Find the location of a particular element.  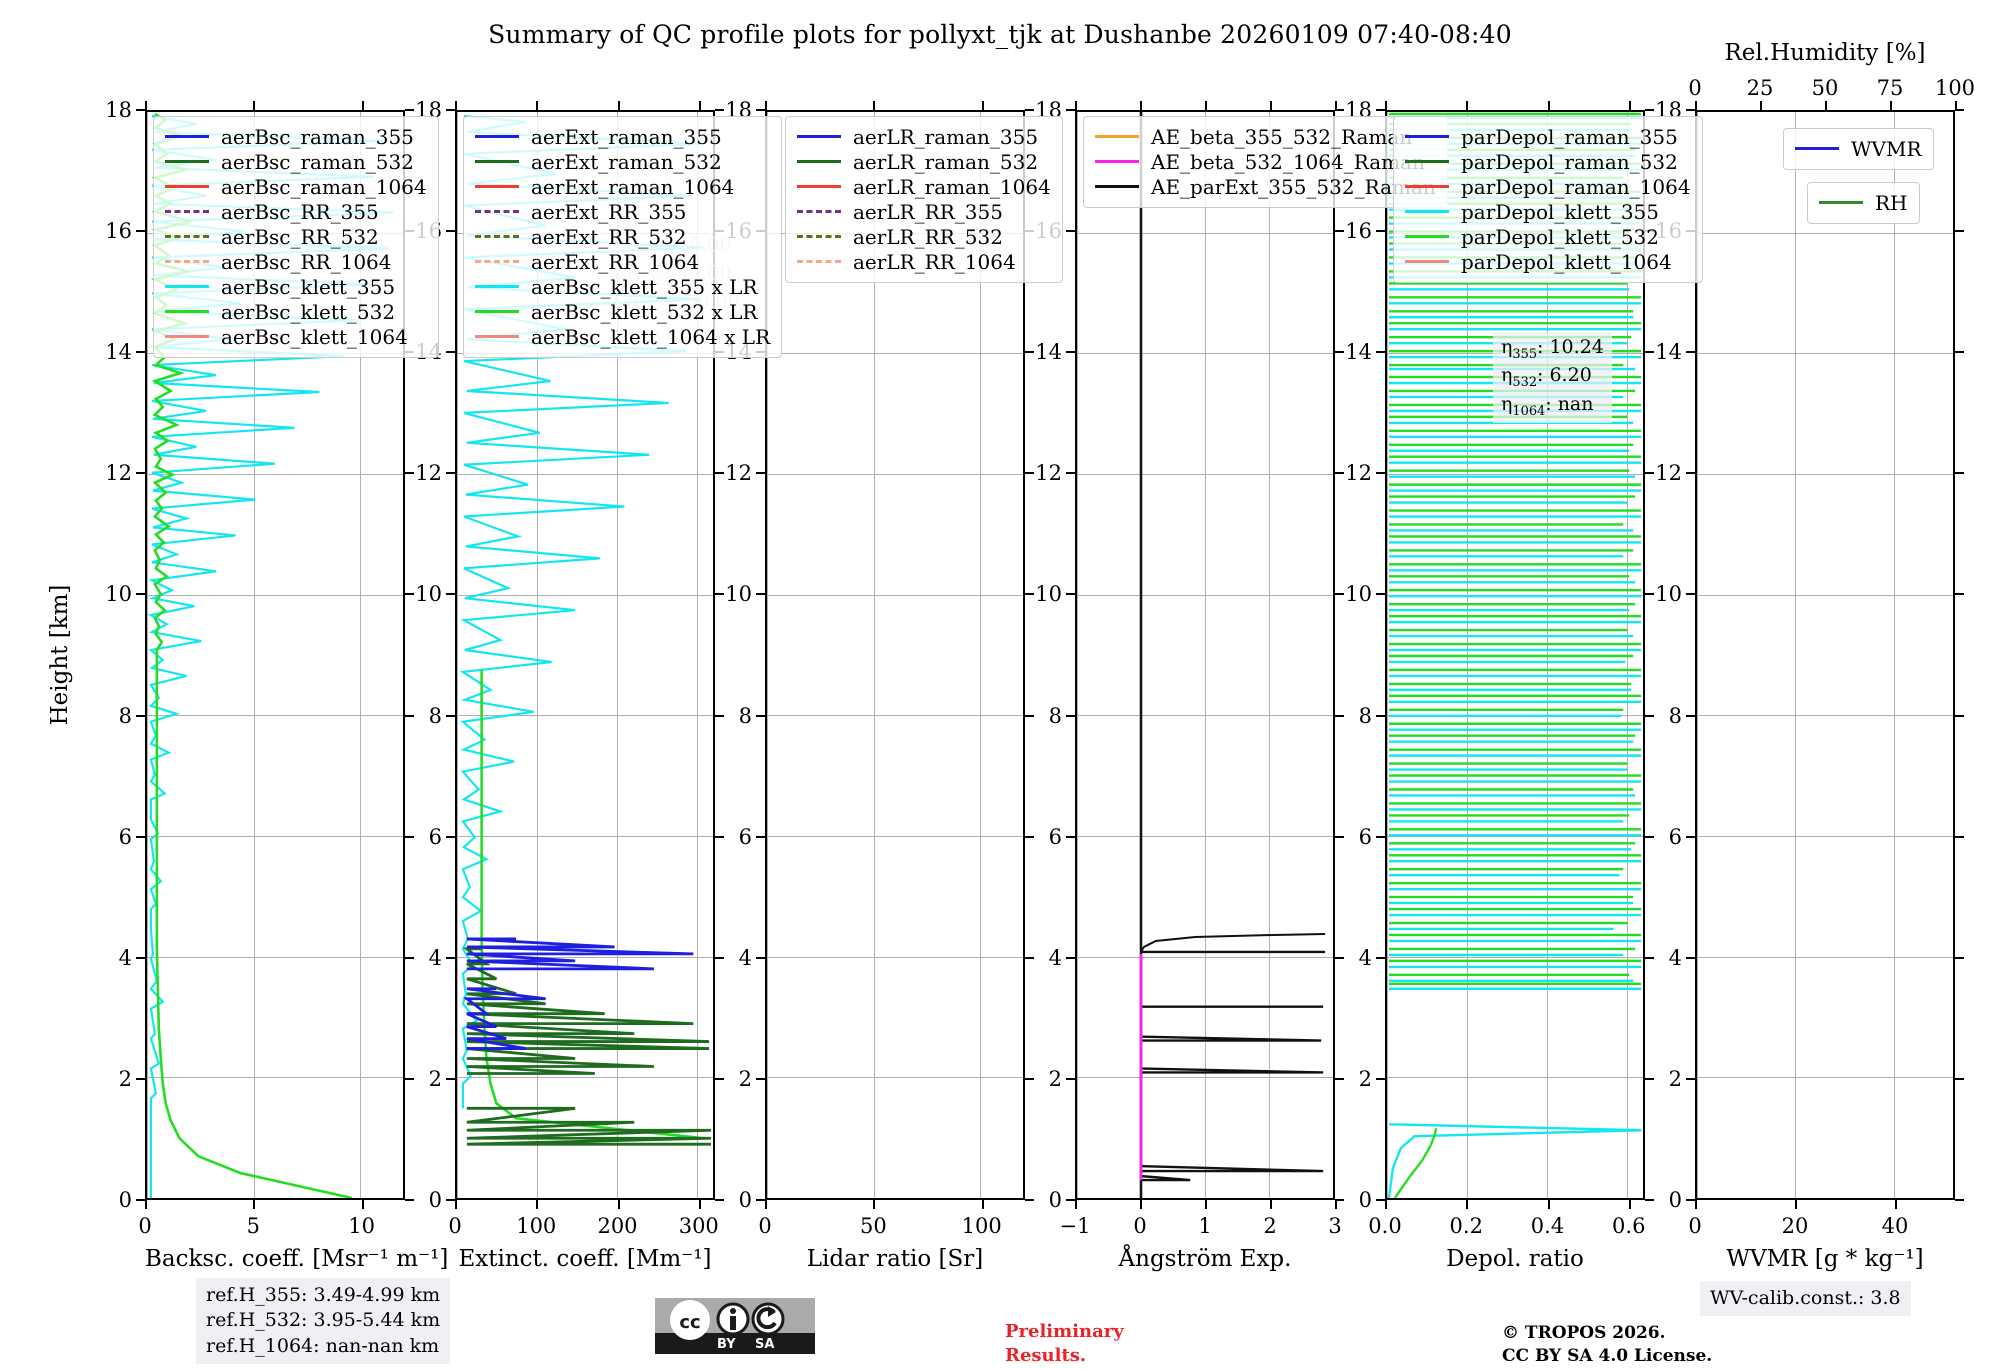

legend-item: aerBsc_klett_1064 x LR is located at coordinates (622, 336).